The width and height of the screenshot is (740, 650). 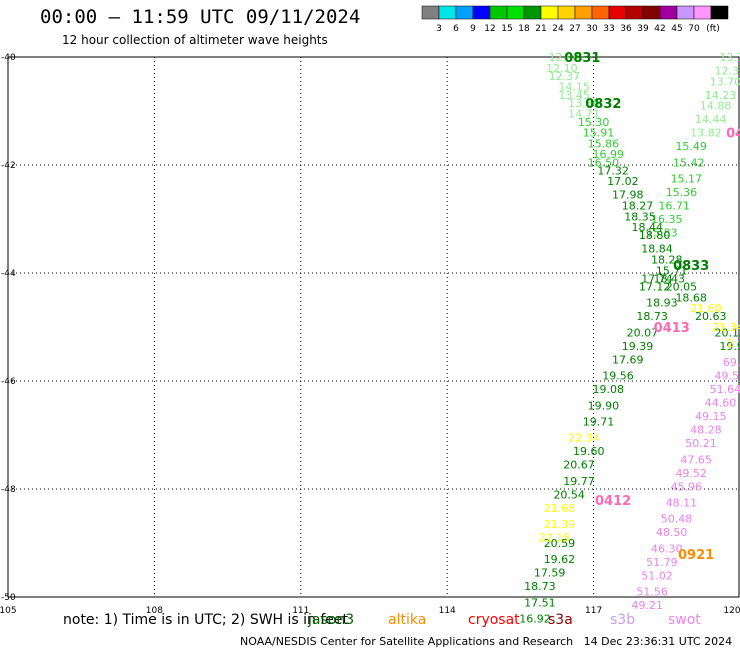 What do you see at coordinates (623, 181) in the screenshot?
I see `swh-value-label: 17.02` at bounding box center [623, 181].